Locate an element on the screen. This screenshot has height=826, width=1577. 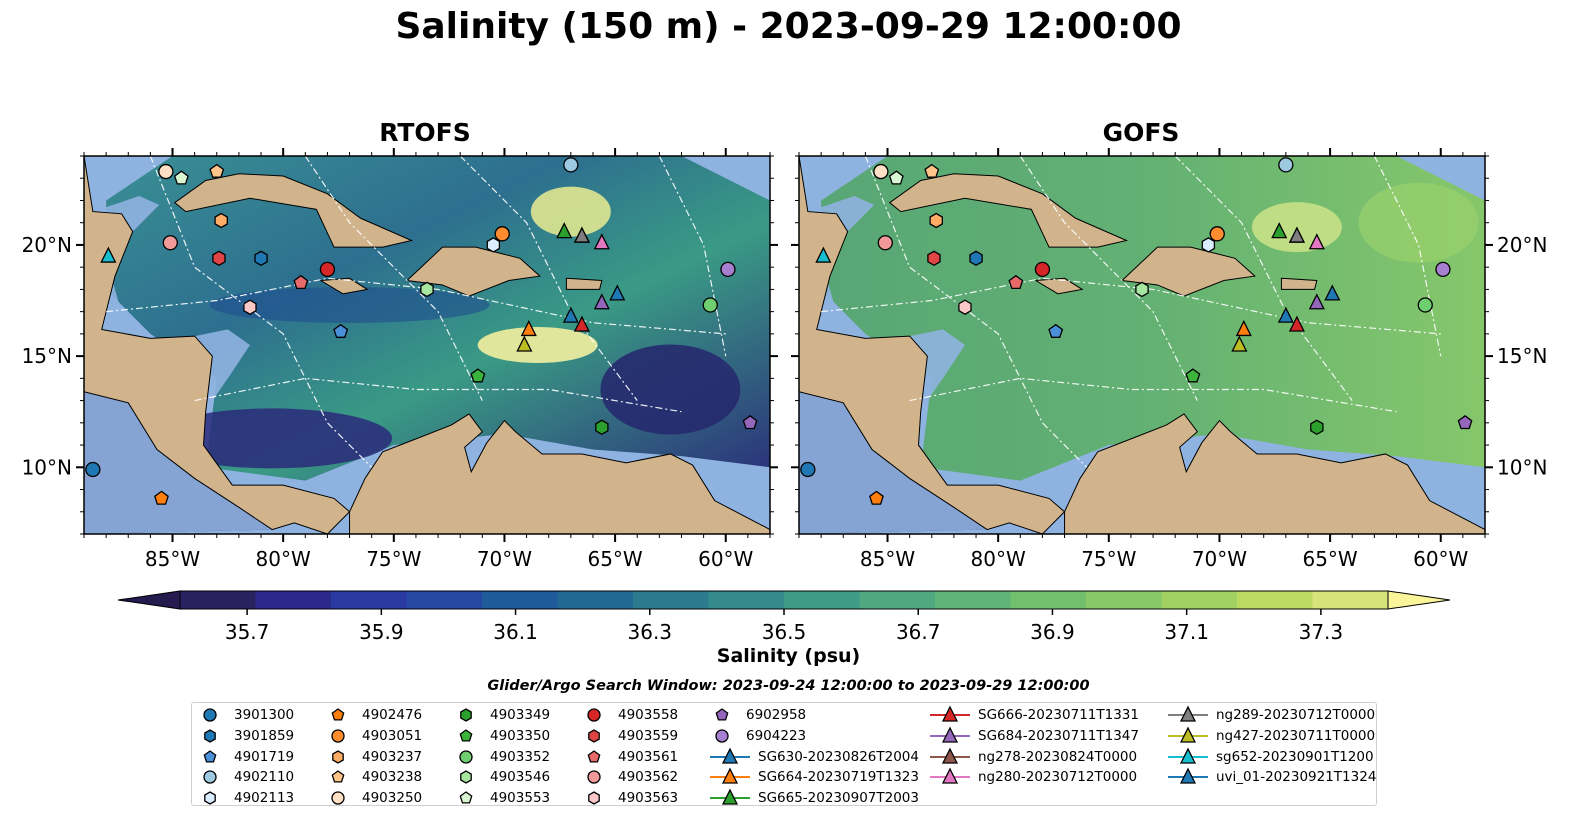
panel-title-gofs: GOFS is located at coordinates (1141, 132).